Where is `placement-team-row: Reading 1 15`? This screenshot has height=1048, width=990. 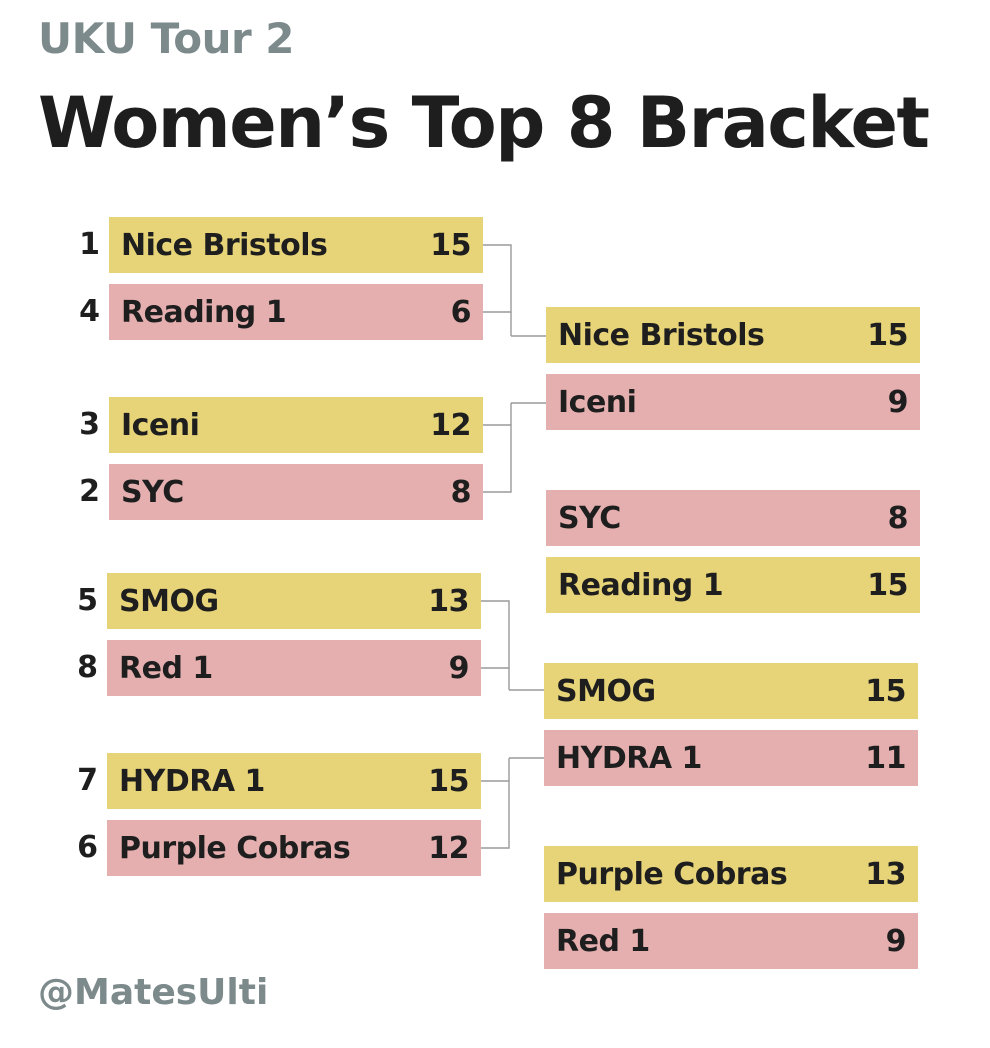
placement-team-row: Reading 1 15 is located at coordinates (733, 585).